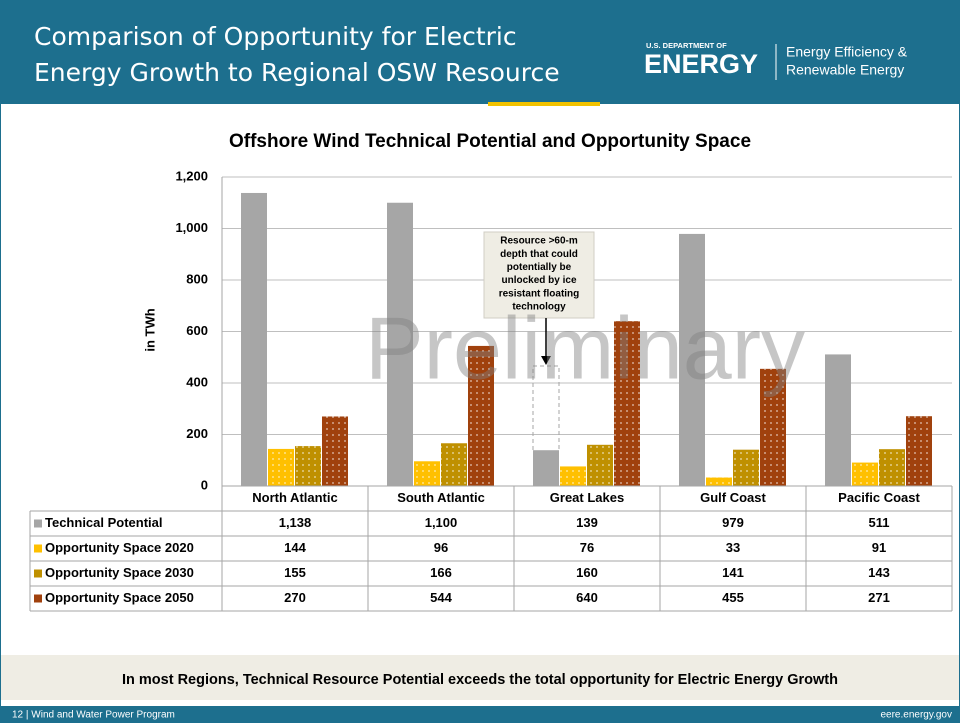 The image size is (960, 723). What do you see at coordinates (295, 547) in the screenshot?
I see `table-cell: 144` at bounding box center [295, 547].